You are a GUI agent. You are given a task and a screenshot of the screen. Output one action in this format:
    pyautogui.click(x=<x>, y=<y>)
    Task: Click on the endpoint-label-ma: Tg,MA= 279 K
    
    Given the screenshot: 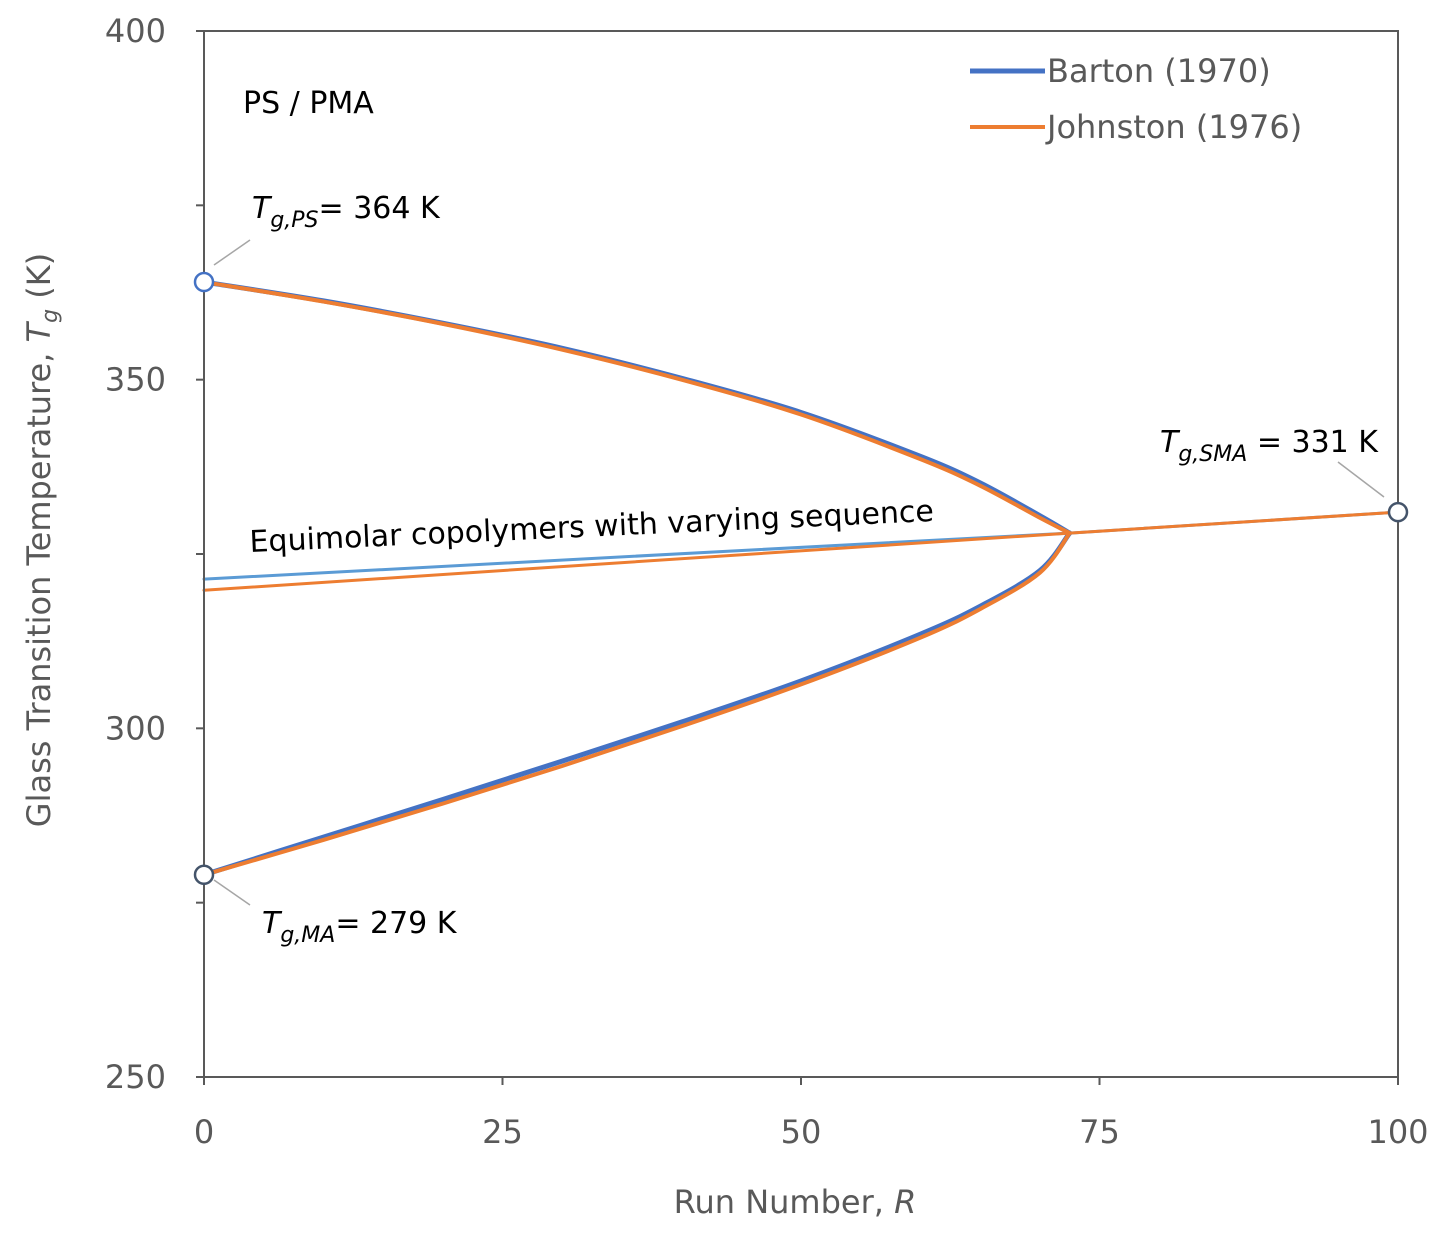 What is the action you would take?
    pyautogui.click(x=360, y=927)
    